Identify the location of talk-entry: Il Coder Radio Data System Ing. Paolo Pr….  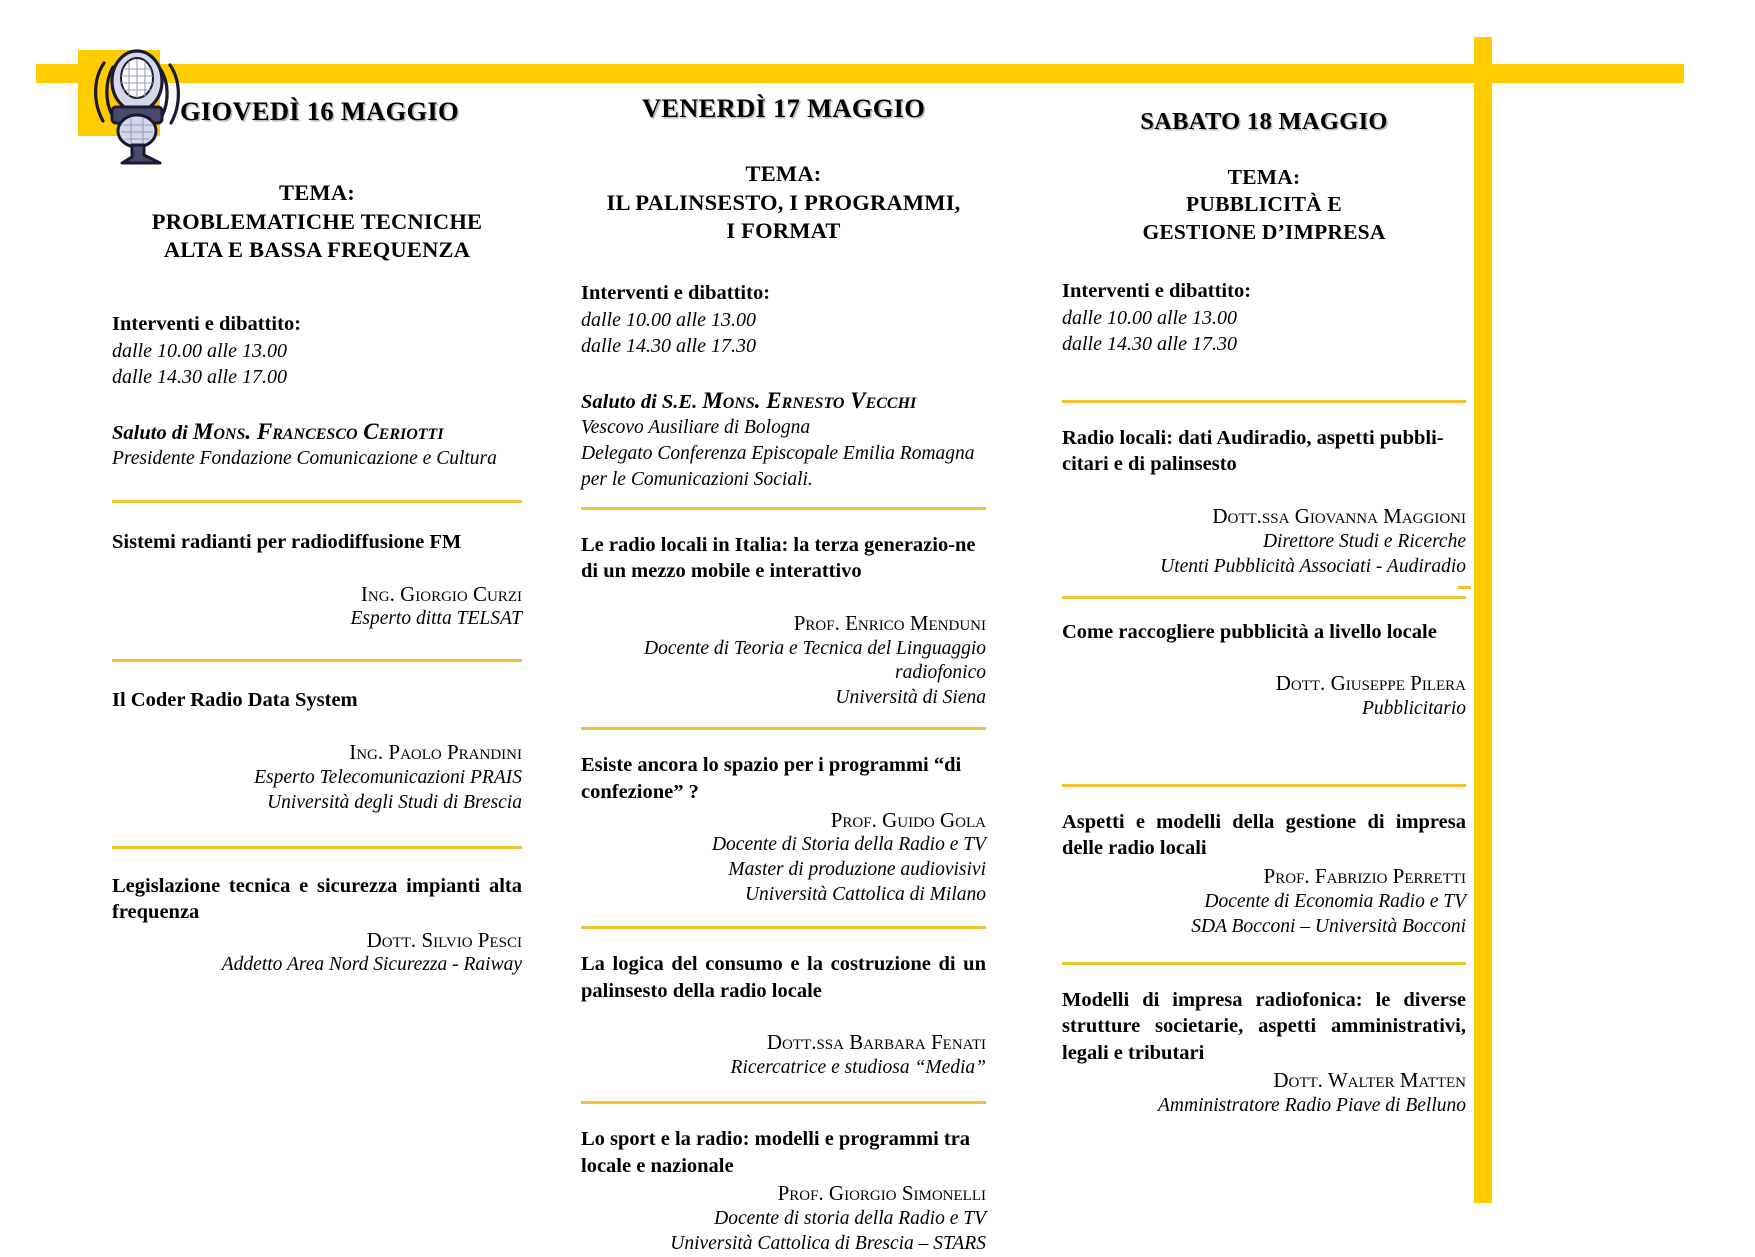
(317, 737).